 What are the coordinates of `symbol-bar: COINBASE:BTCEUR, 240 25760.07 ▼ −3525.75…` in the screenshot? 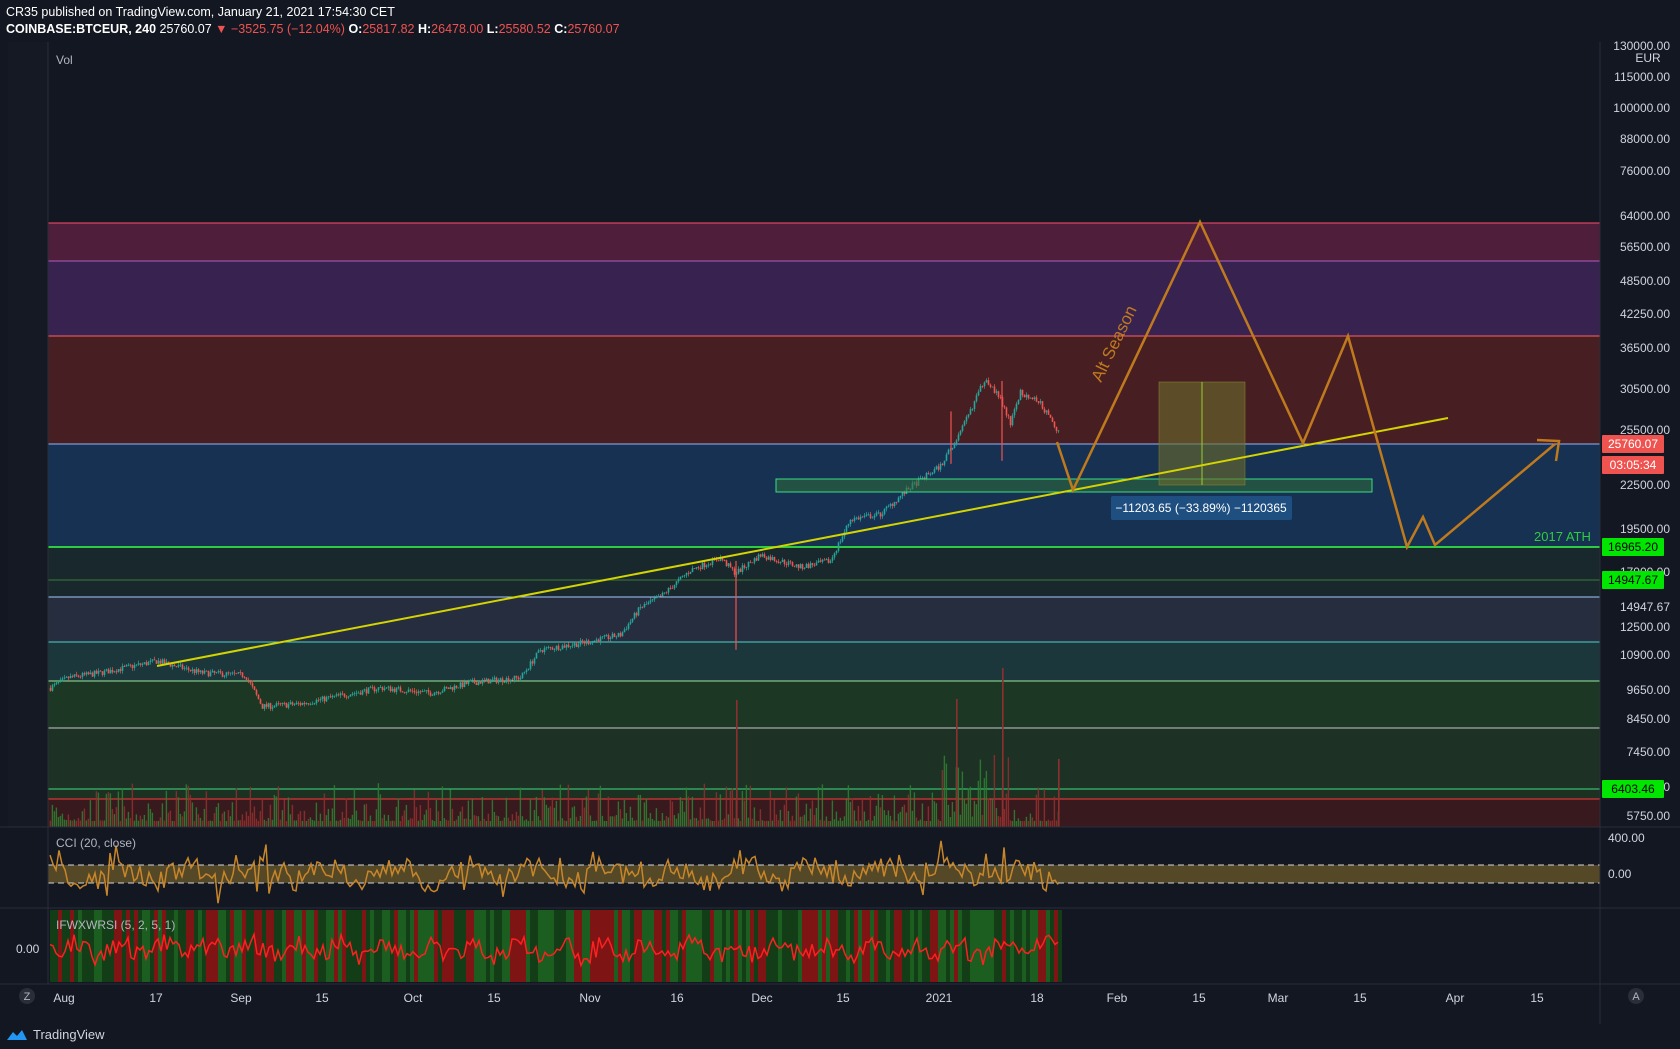 It's located at (313, 29).